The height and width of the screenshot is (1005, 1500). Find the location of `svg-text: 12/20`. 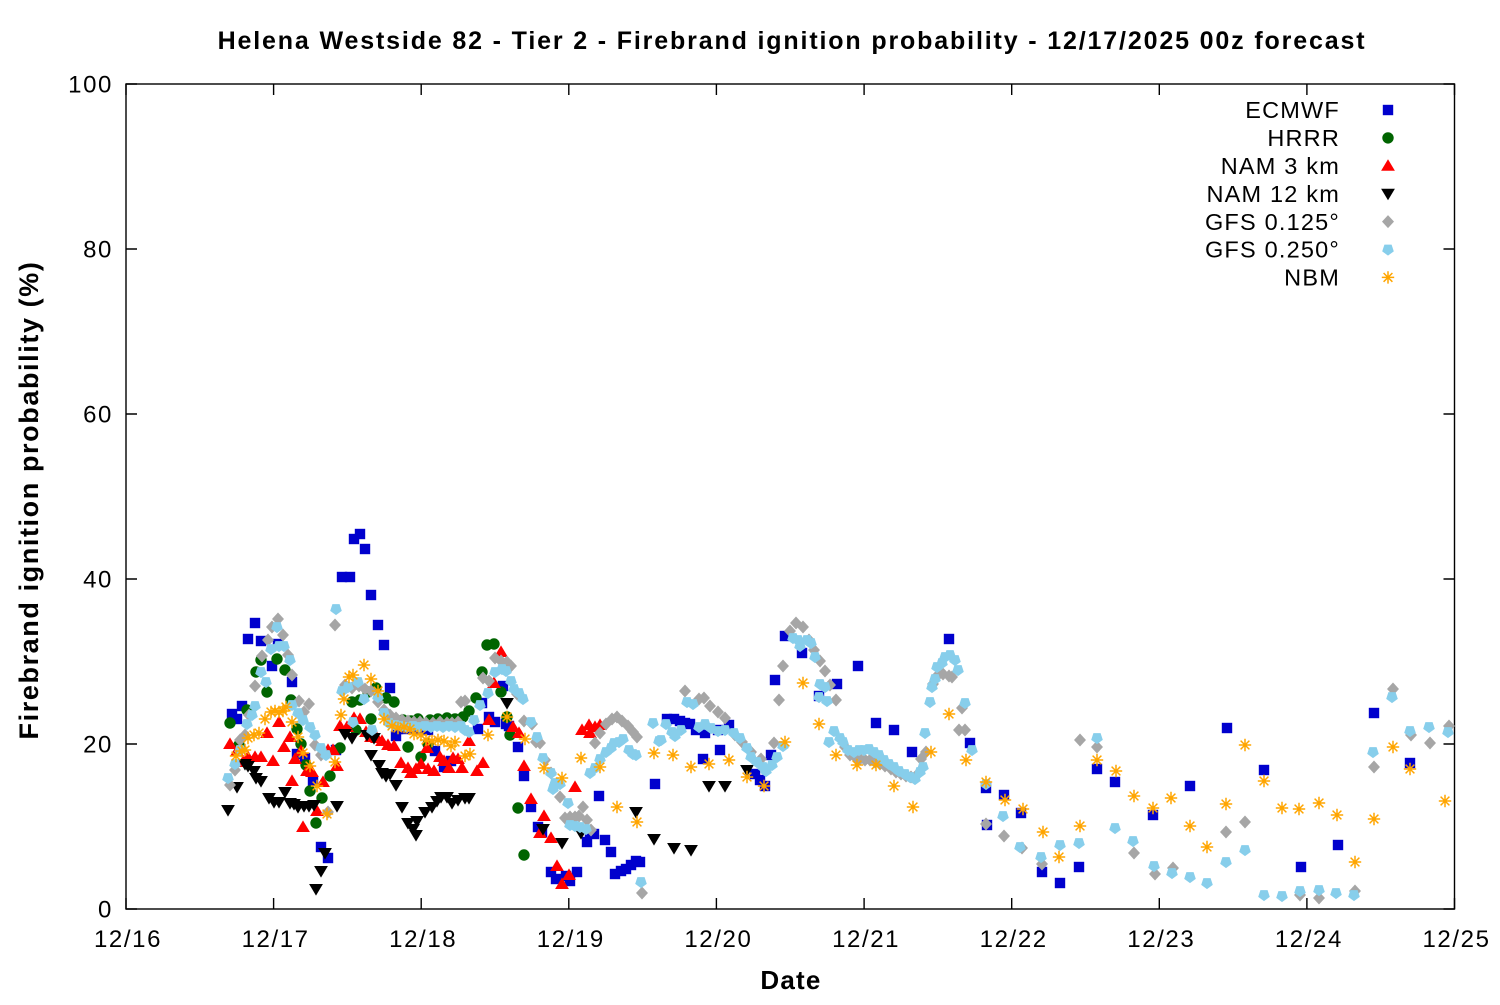

svg-text: 12/20 is located at coordinates (718, 939).